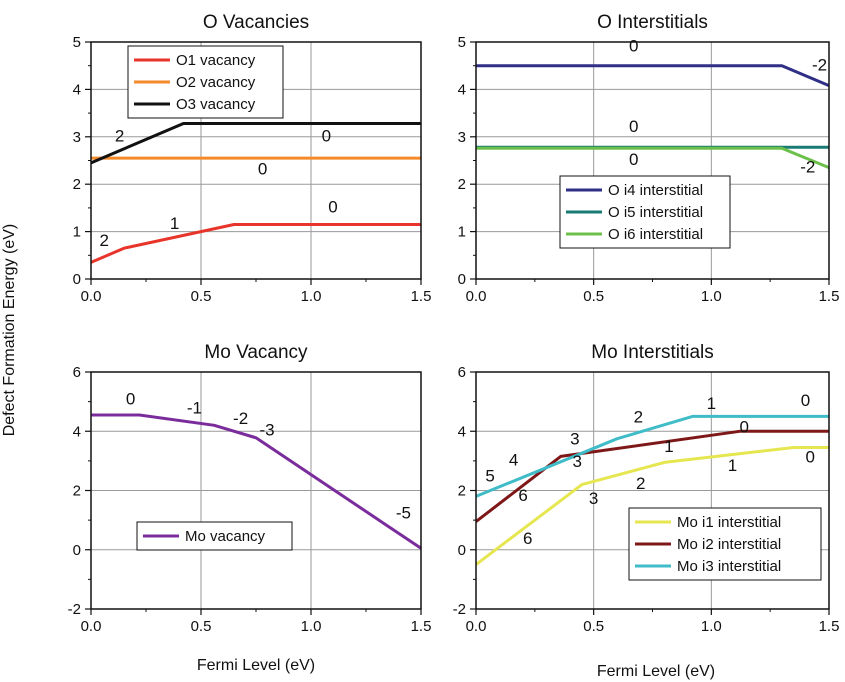 Image resolution: width=845 pixels, height=682 pixels. Describe the element at coordinates (729, 544) in the screenshot. I see `legend-entry: Mo i2 interstitial` at that location.